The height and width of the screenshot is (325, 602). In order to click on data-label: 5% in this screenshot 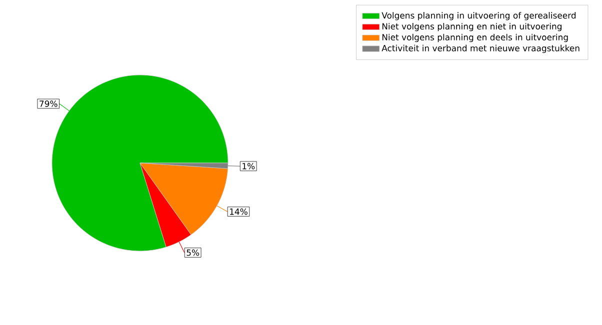, I will do `click(193, 252)`.